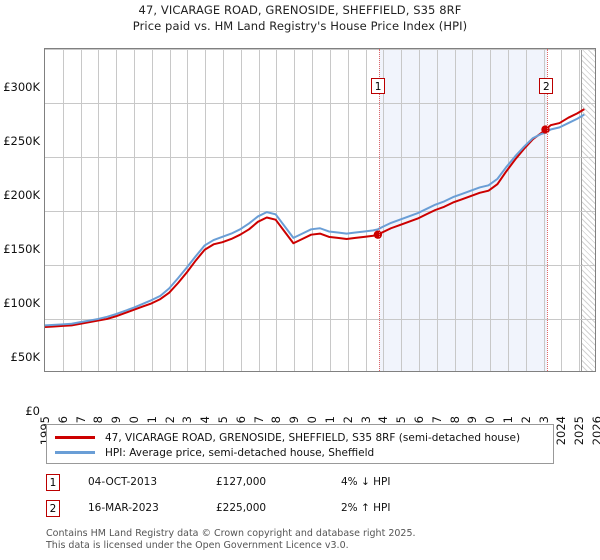 The height and width of the screenshot is (560, 600). What do you see at coordinates (378, 86) in the screenshot?
I see `marker-flag-1: 1` at bounding box center [378, 86].